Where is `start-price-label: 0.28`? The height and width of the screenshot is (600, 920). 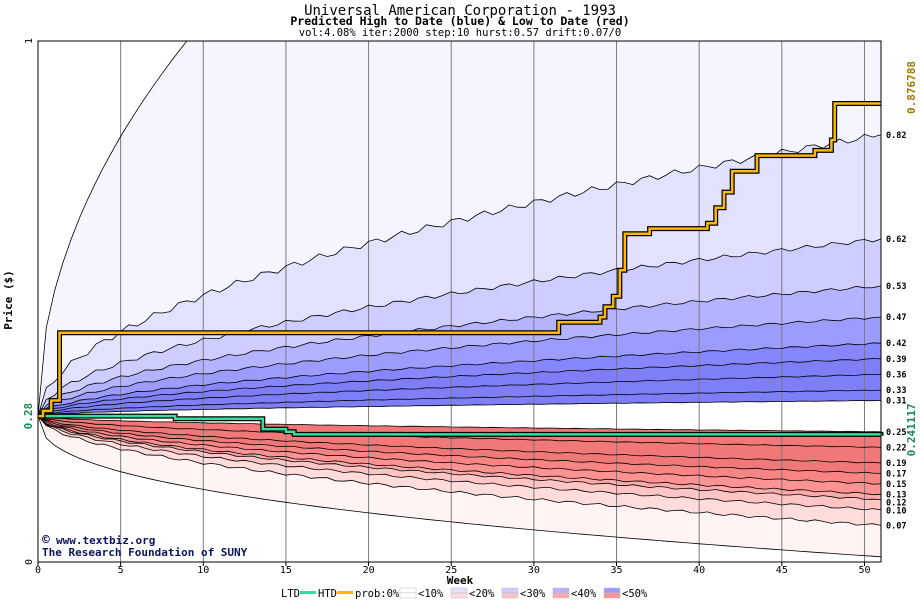 start-price-label: 0.28 is located at coordinates (28, 416).